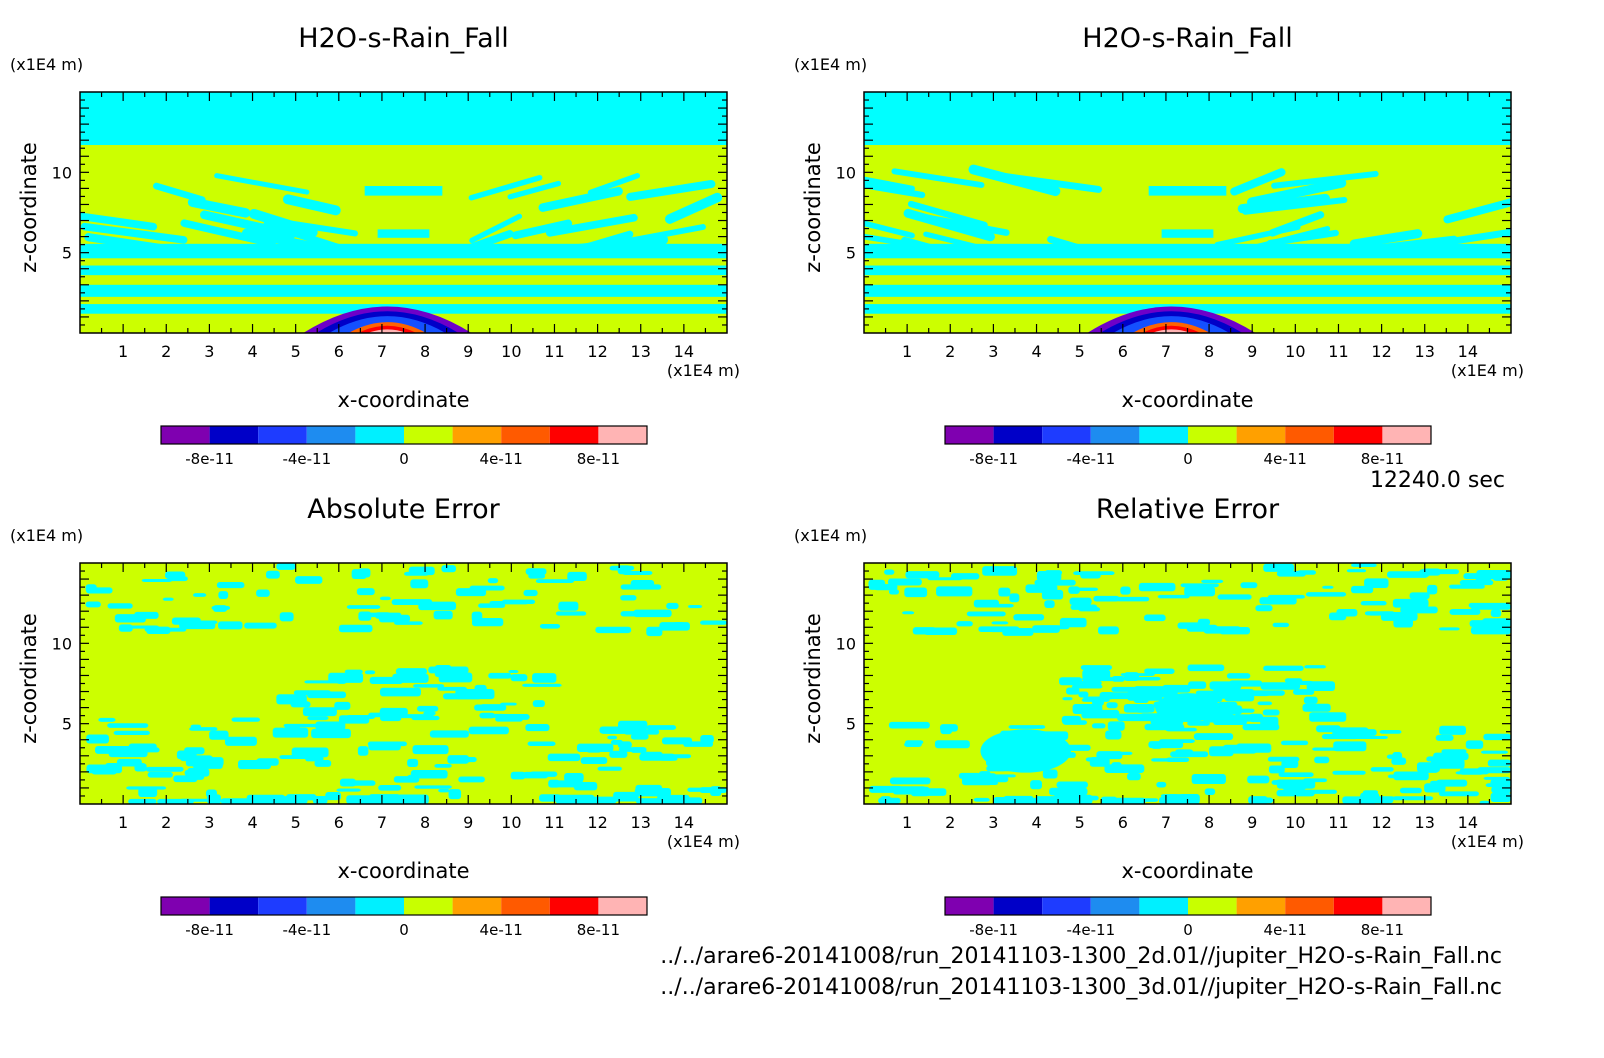 The image size is (1604, 1058). What do you see at coordinates (703, 841) in the screenshot?
I see `x-unit-label: (x1E4 m)` at bounding box center [703, 841].